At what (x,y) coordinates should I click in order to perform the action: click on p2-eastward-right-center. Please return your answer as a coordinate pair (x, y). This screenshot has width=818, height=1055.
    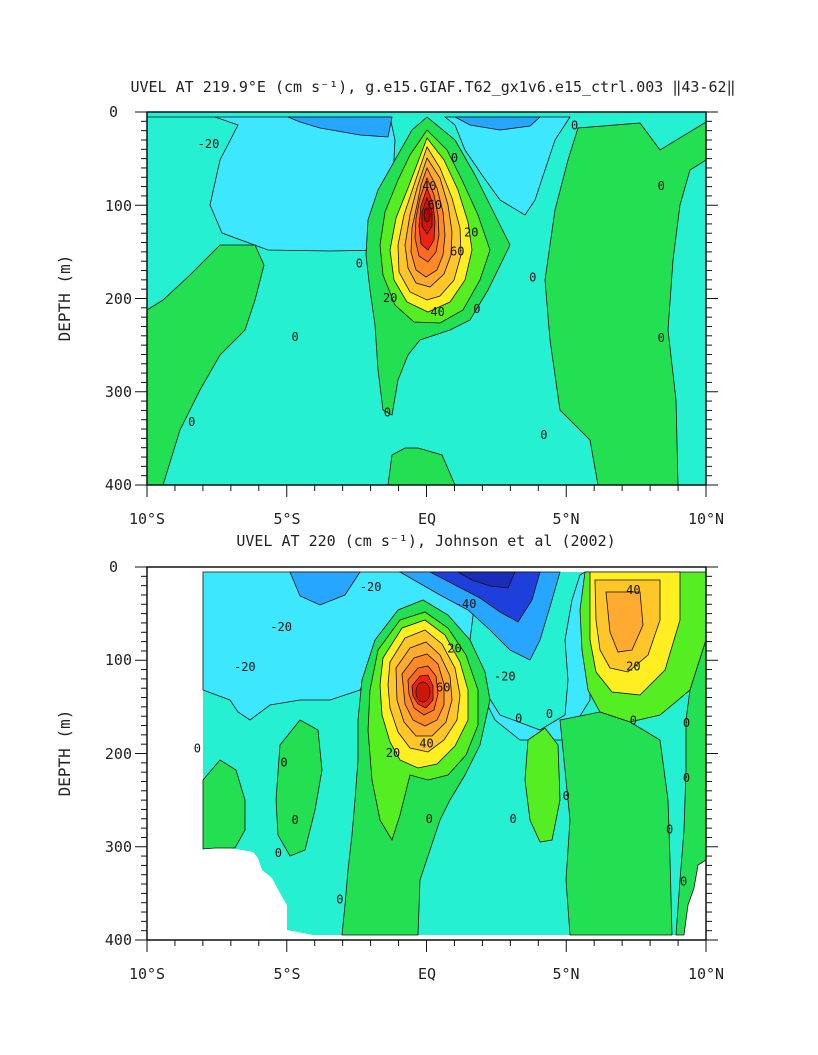
    Looking at the image, I should click on (616, 823).